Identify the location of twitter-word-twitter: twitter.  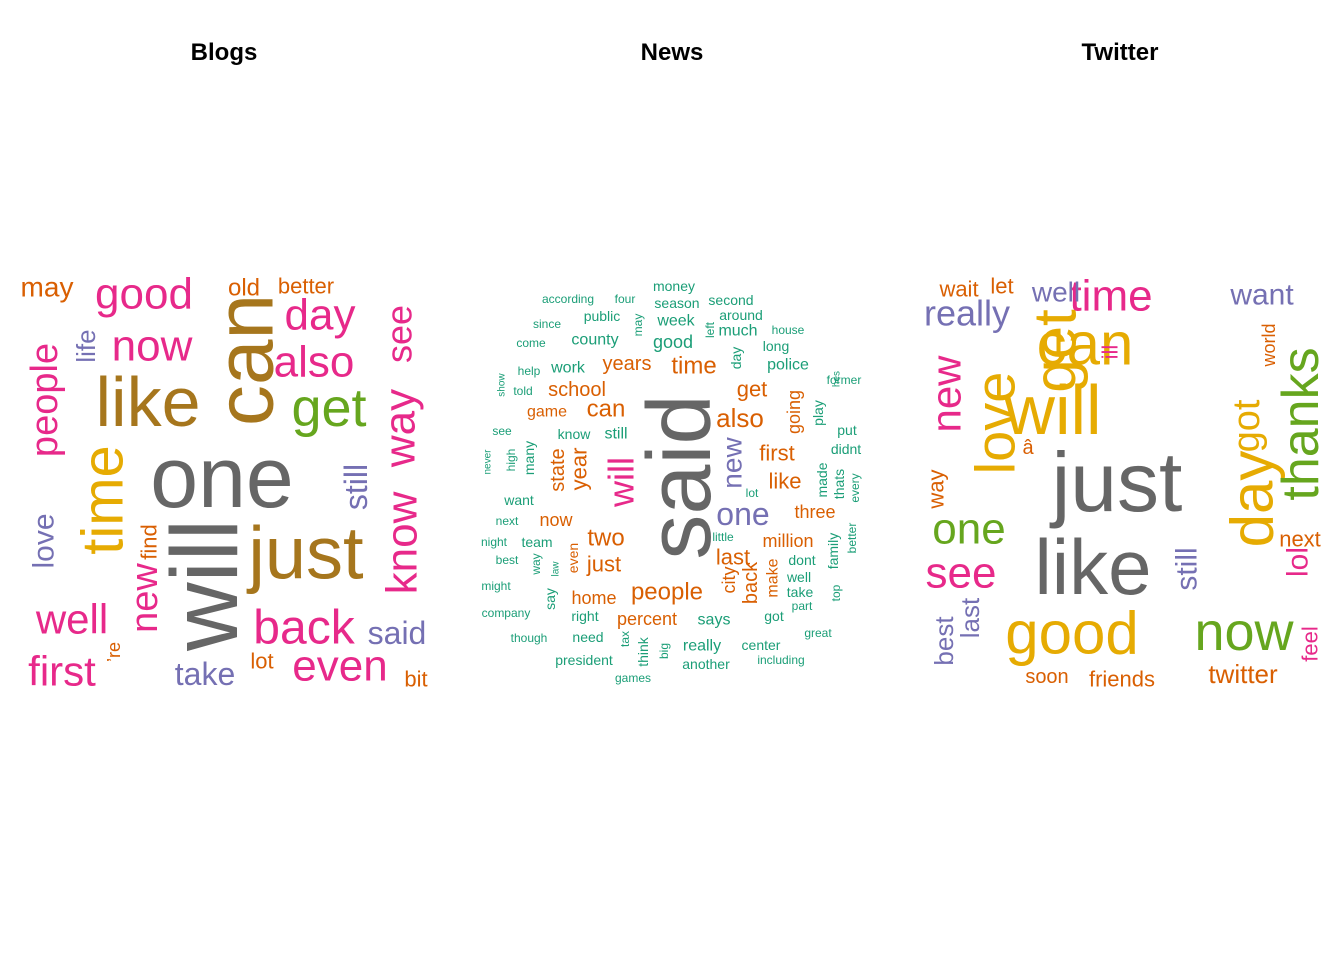
(1243, 674).